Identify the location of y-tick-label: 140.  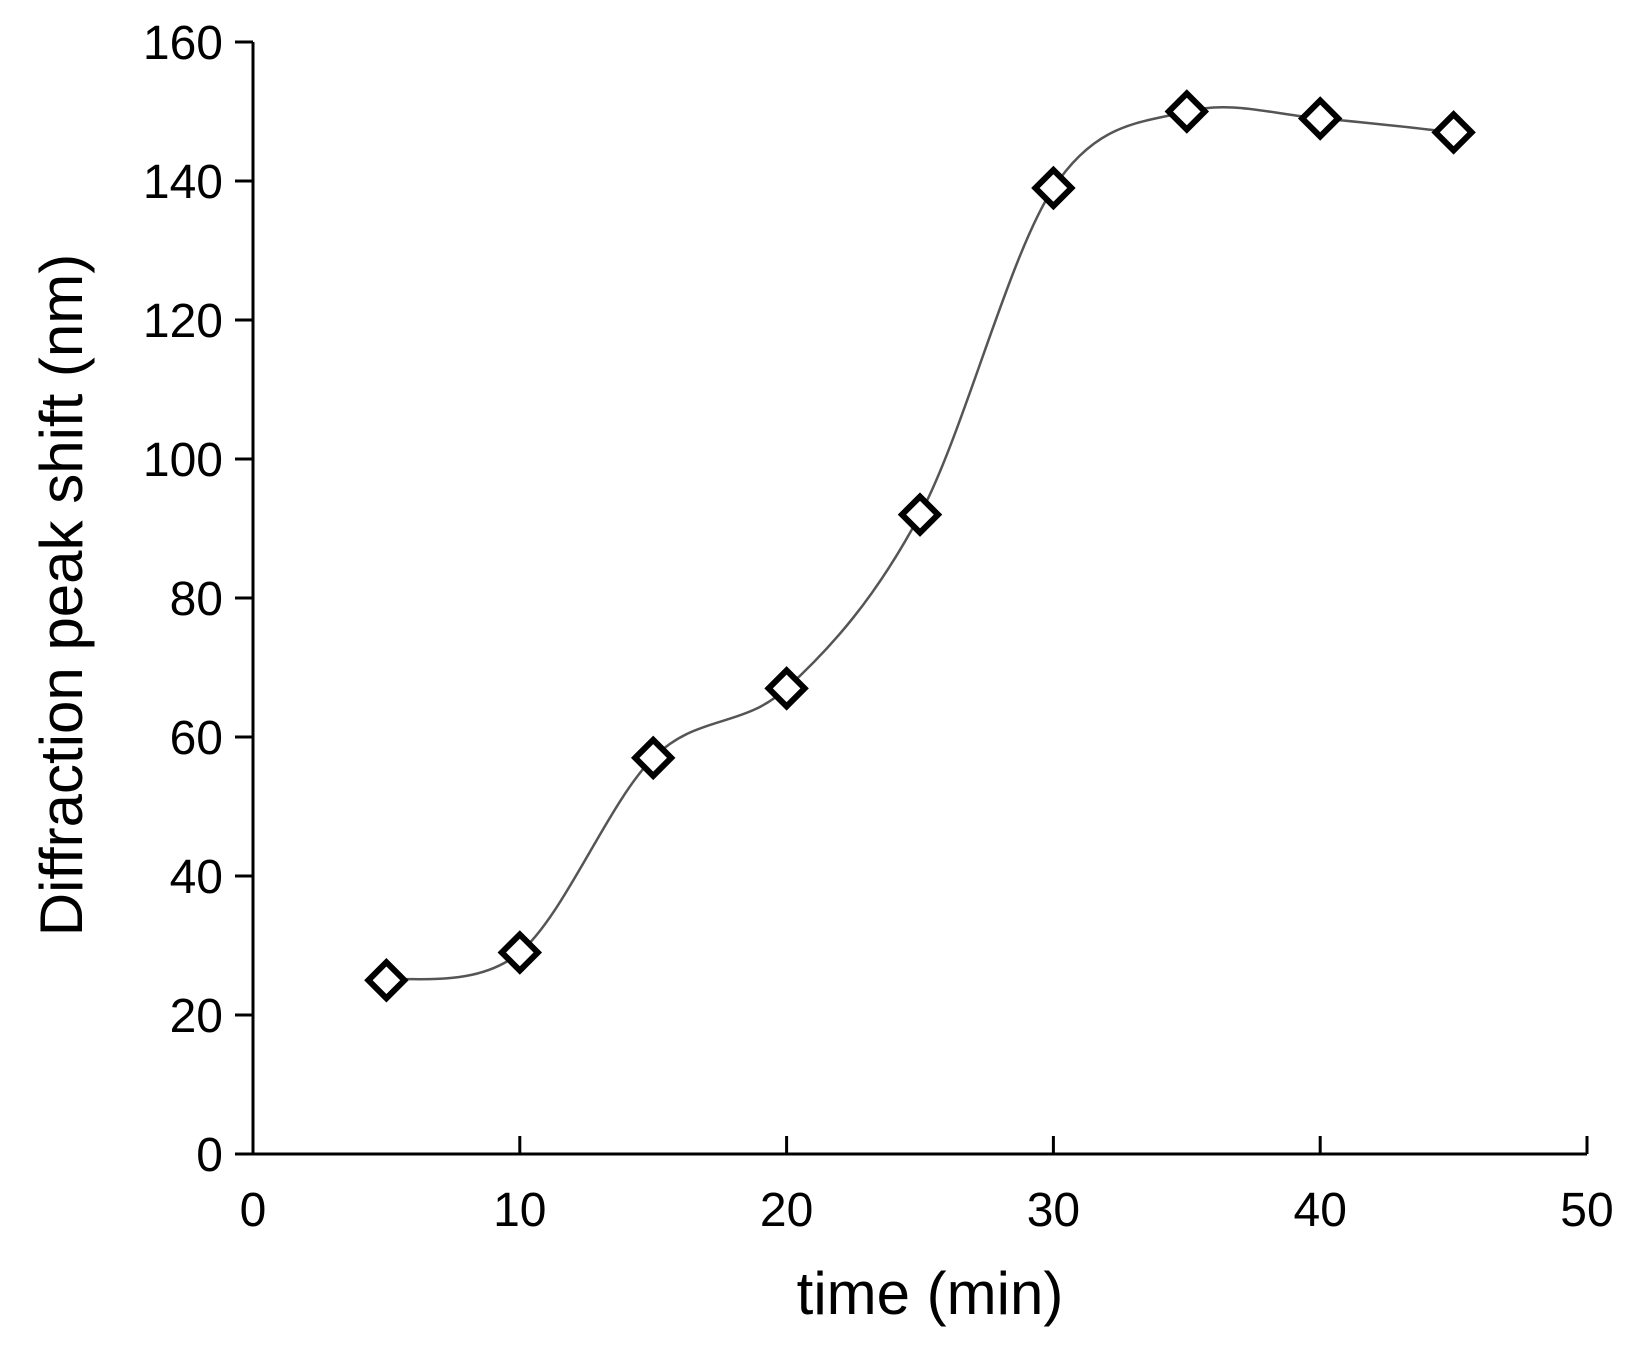
(183, 182).